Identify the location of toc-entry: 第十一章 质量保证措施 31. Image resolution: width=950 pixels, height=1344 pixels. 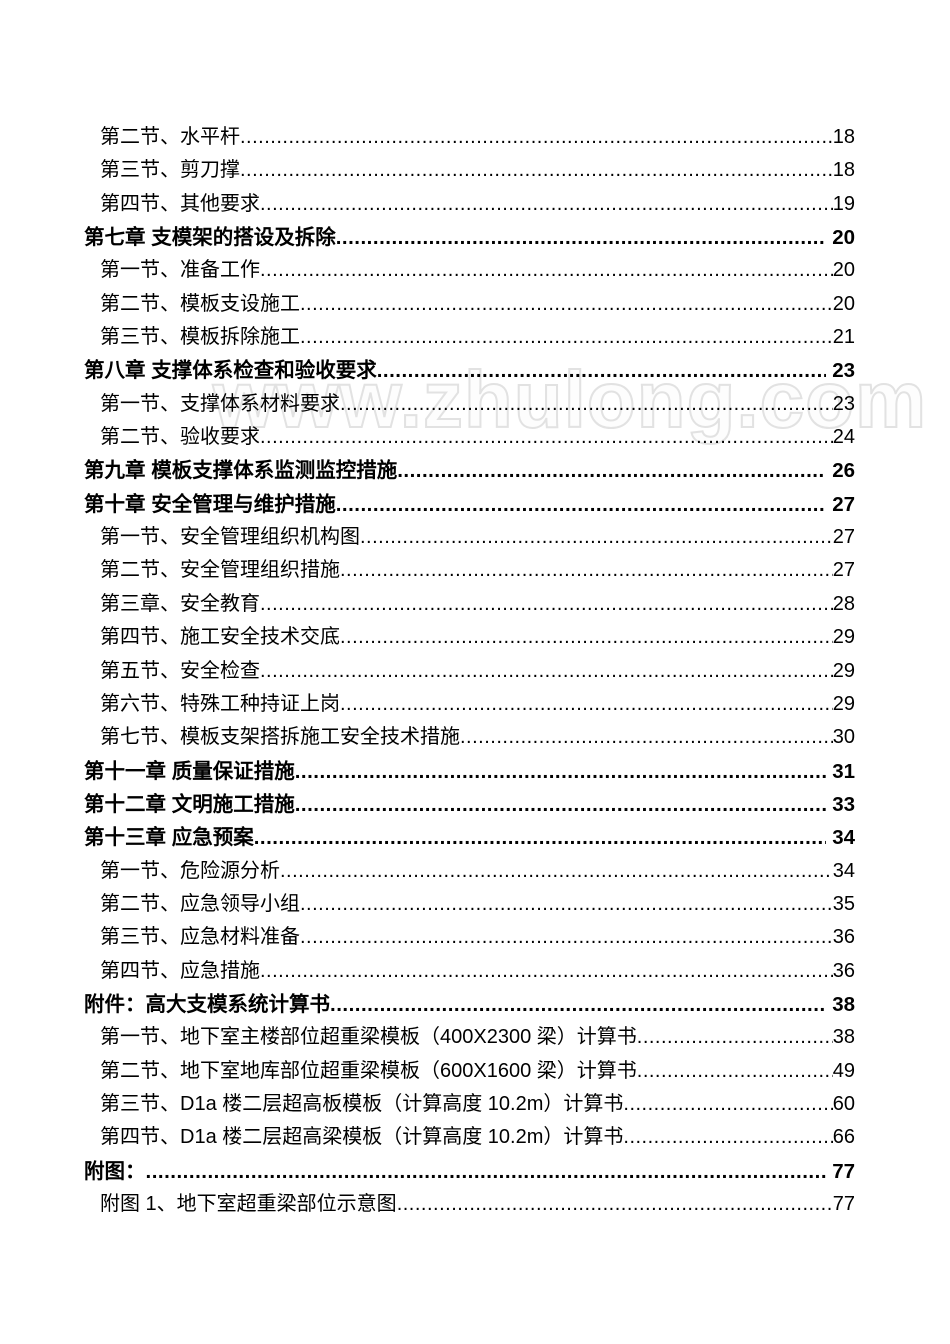
(469, 771).